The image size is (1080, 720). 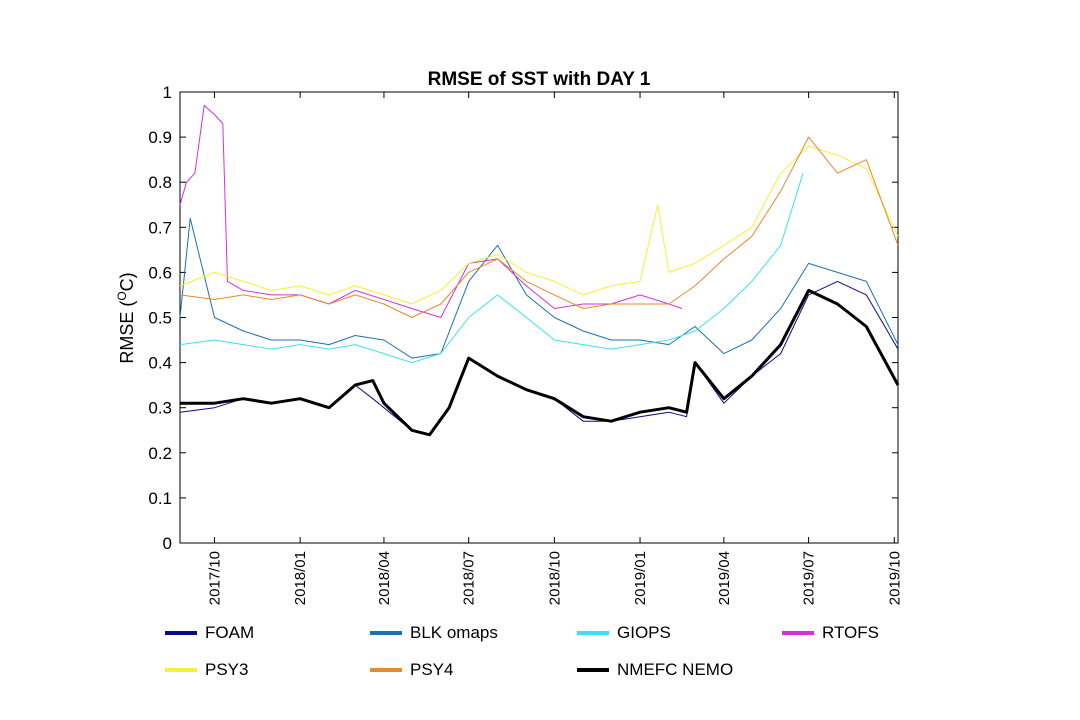 What do you see at coordinates (540, 362) in the screenshot?
I see `series-line-nmefc-nemo` at bounding box center [540, 362].